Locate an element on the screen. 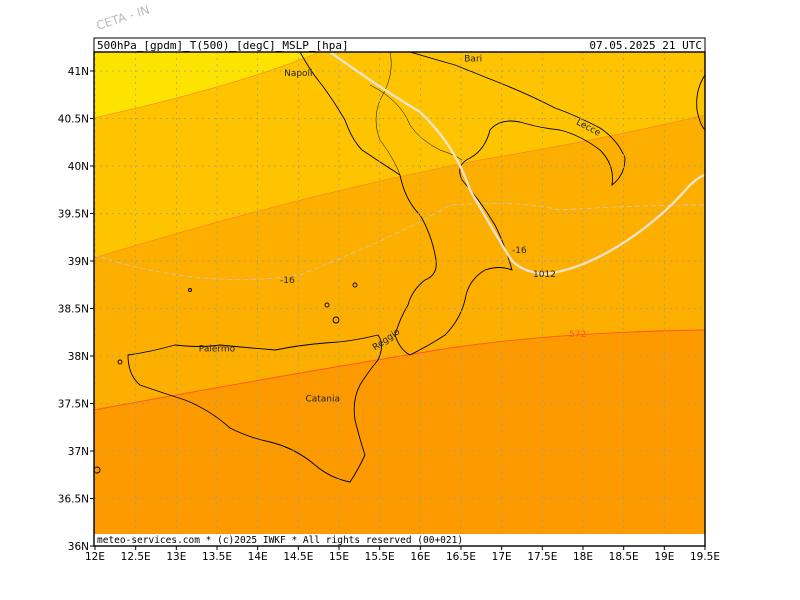  lat-tick-label: 40N is located at coordinates (78, 167).